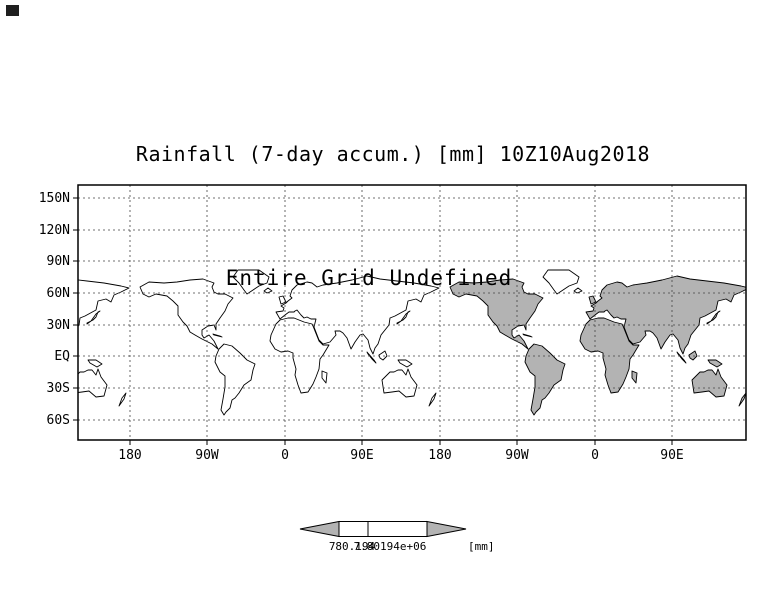 The height and width of the screenshot is (612, 784). I want to click on lat-tick-label: 30N, so click(58, 325).